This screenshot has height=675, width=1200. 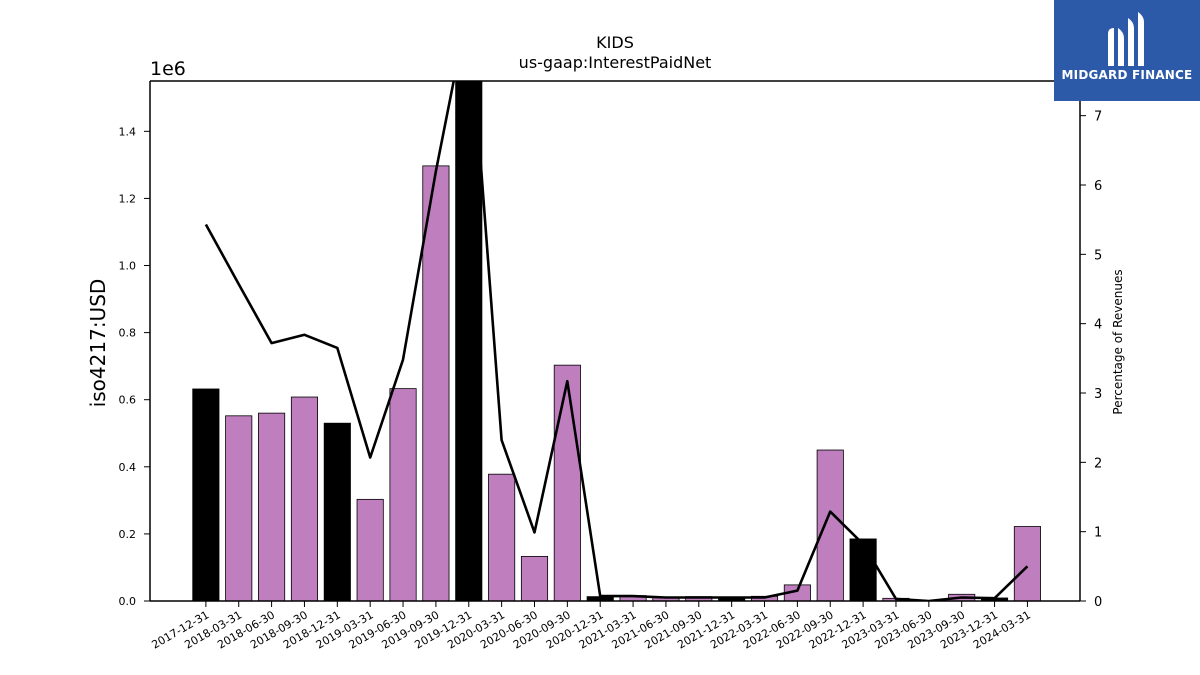 What do you see at coordinates (128, 467) in the screenshot?
I see `y-tick-label: 0.4` at bounding box center [128, 467].